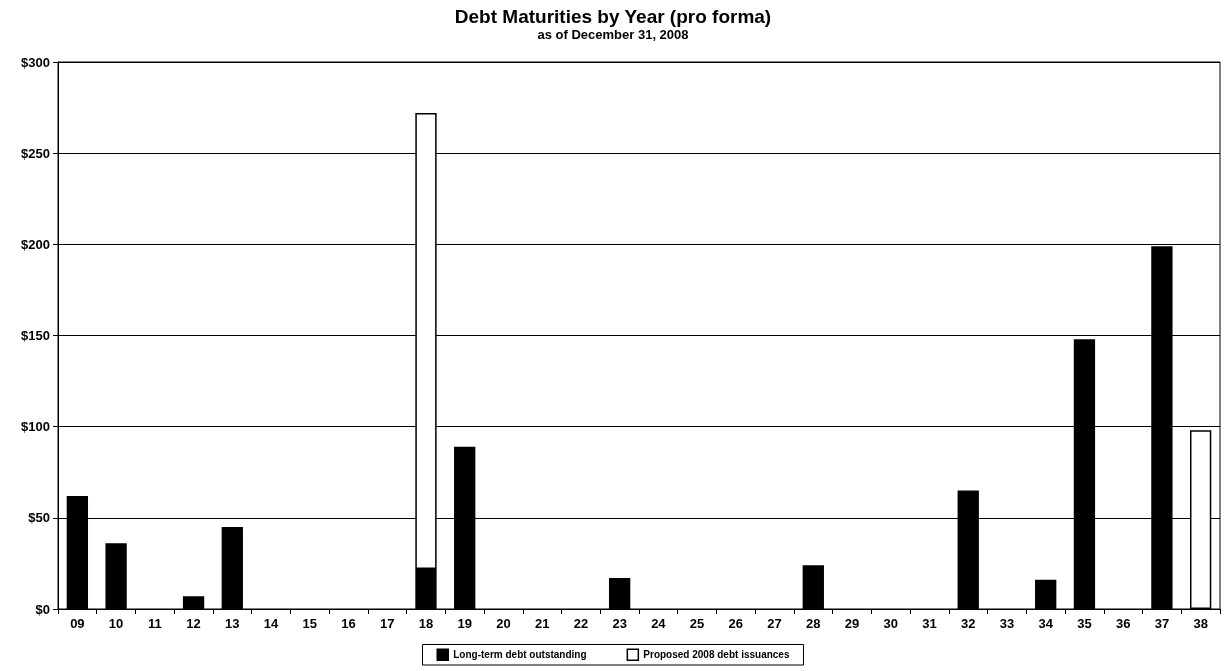 The image size is (1226, 671). Describe the element at coordinates (271, 623) in the screenshot. I see `x-tick-label: 14` at that location.